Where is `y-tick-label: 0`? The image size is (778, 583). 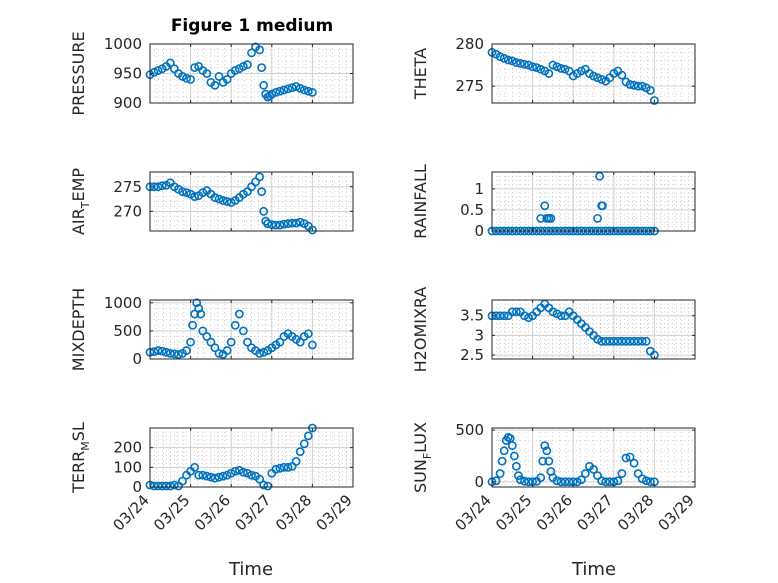 y-tick-label: 0 is located at coordinates (137, 487).